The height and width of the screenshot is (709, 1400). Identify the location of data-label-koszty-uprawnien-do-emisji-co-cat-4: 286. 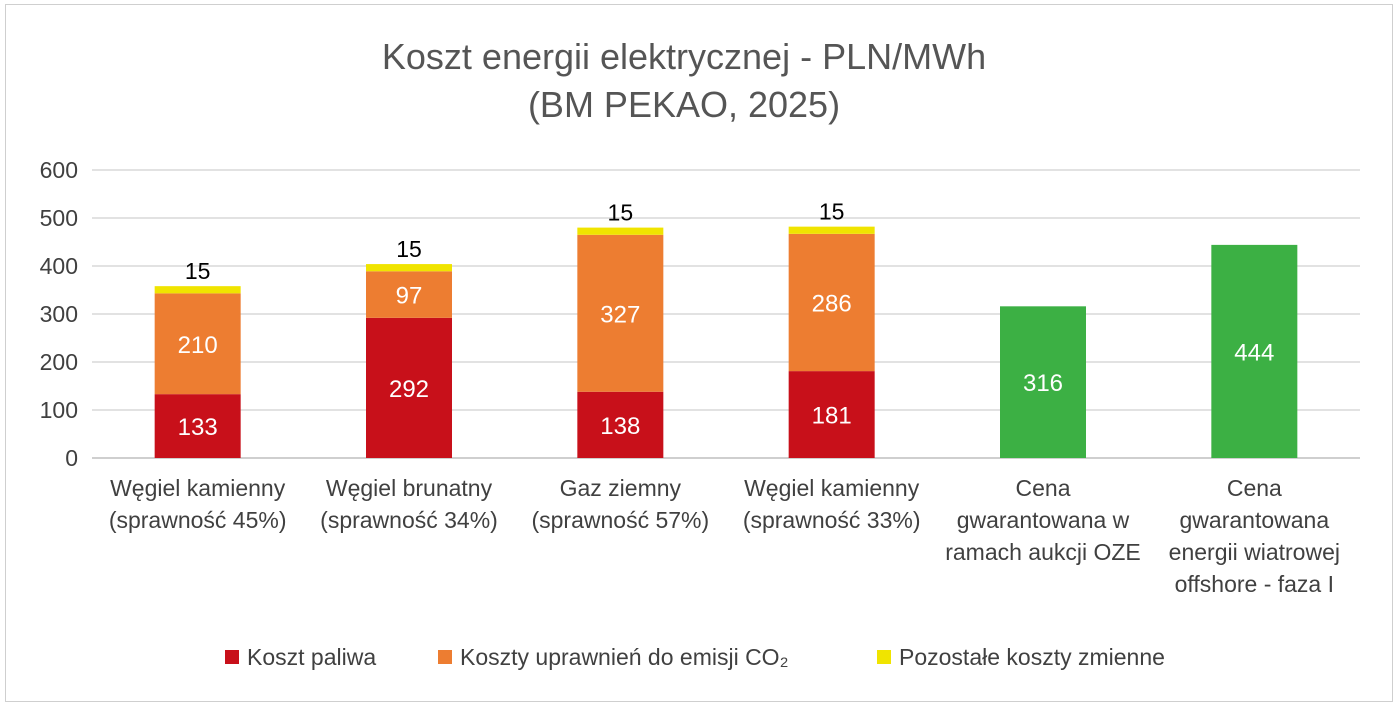
(832, 303).